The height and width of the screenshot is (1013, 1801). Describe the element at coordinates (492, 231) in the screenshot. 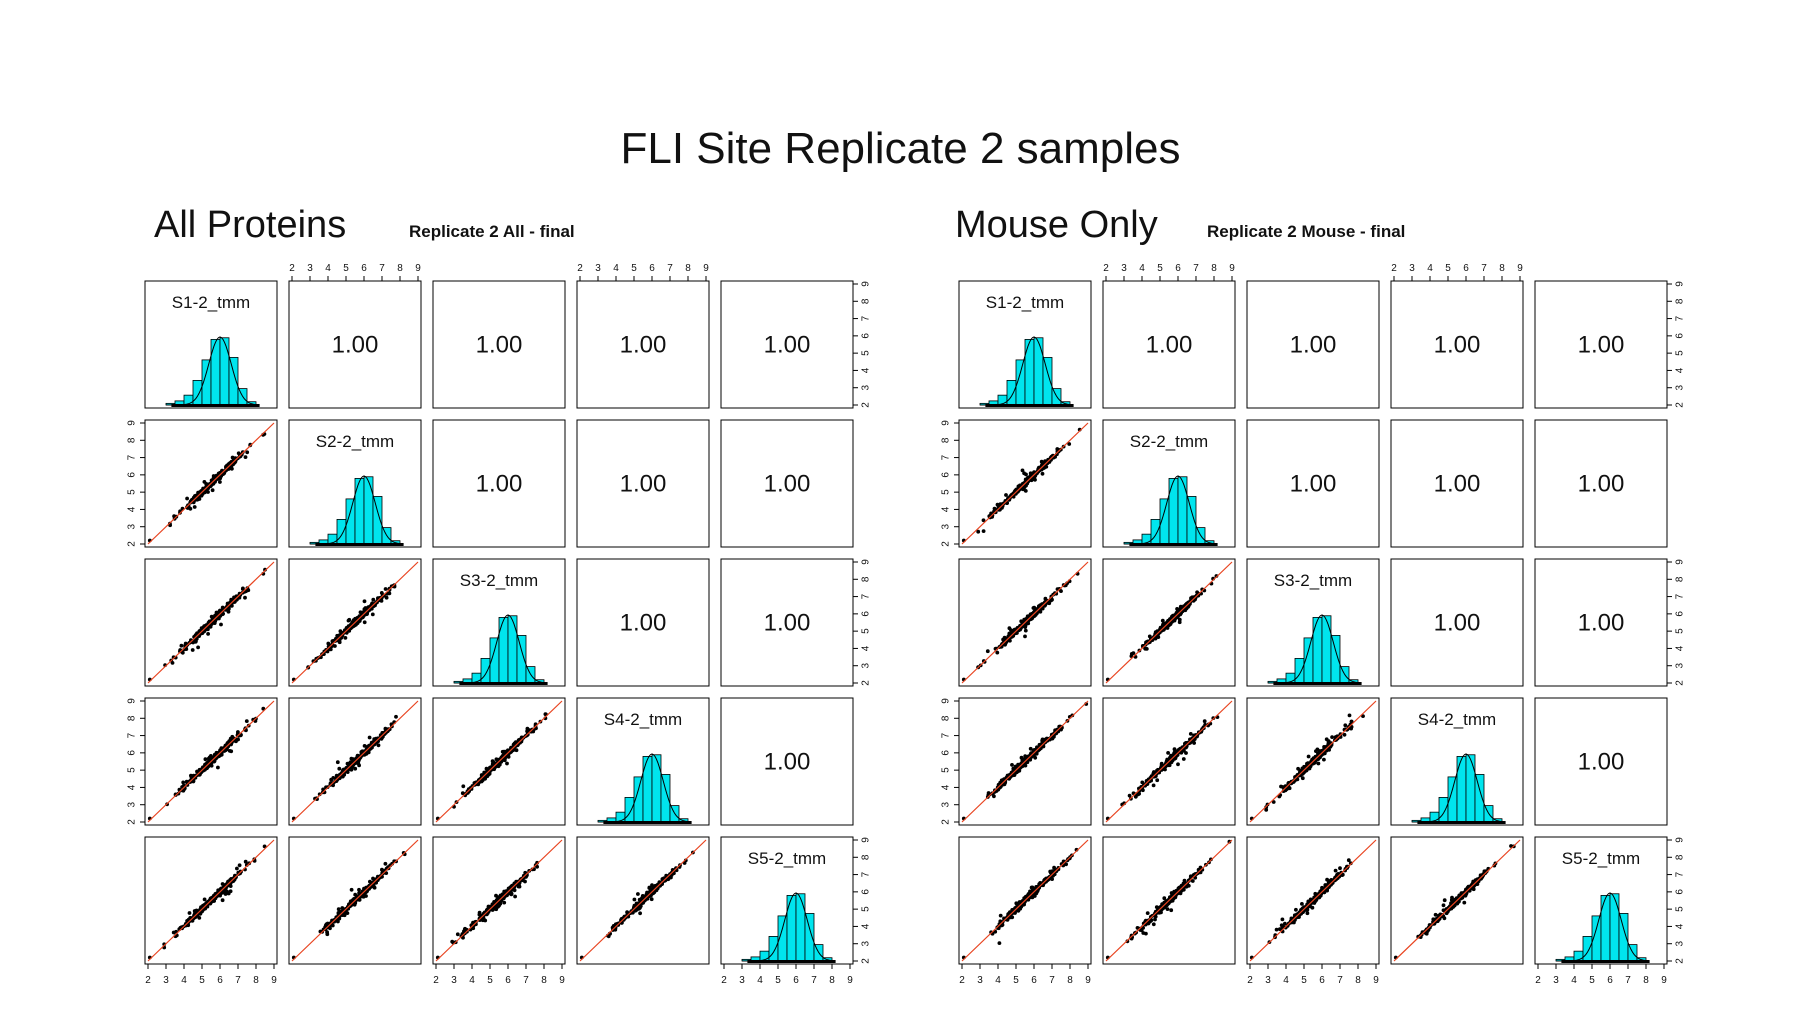

I see `chart-title-all: Replicate 2 All - final` at that location.